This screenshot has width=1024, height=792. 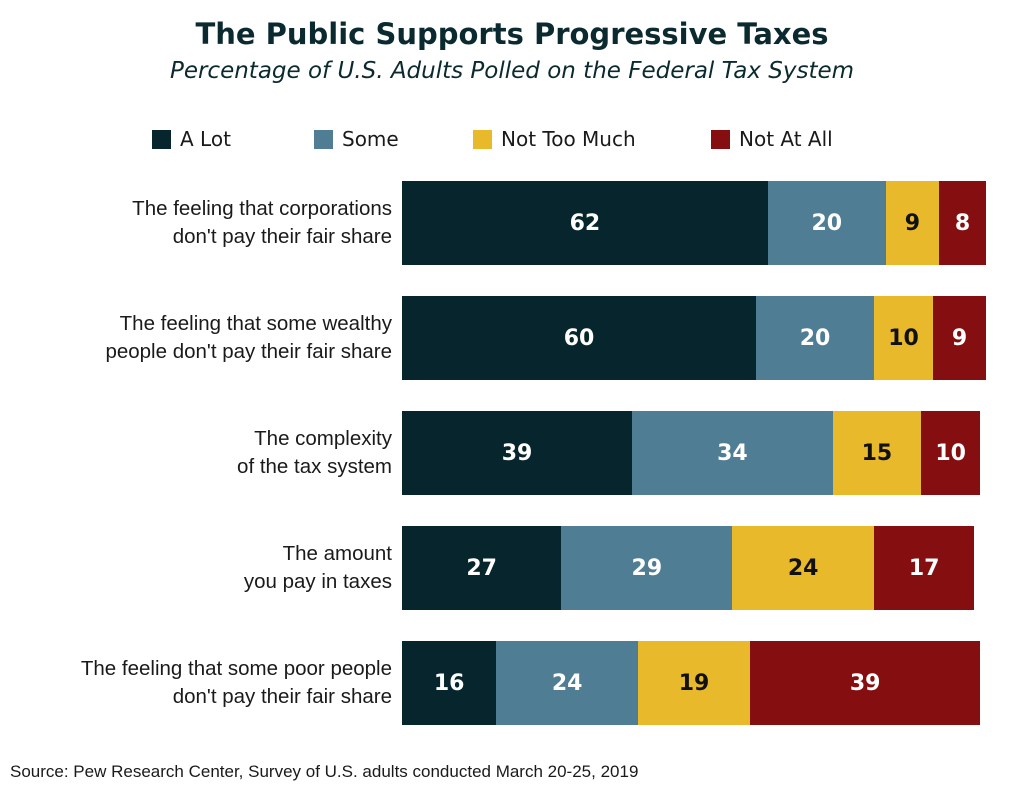 I want to click on category-label-line: The feeling that some poor people, so click(x=236, y=668).